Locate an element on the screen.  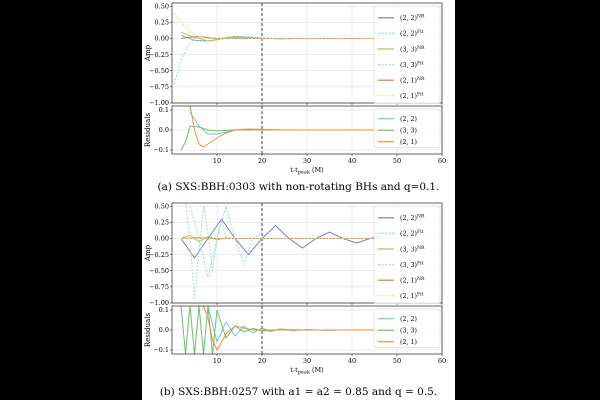
fig-b-res-ytick-label: −0.1 is located at coordinates (161, 350).